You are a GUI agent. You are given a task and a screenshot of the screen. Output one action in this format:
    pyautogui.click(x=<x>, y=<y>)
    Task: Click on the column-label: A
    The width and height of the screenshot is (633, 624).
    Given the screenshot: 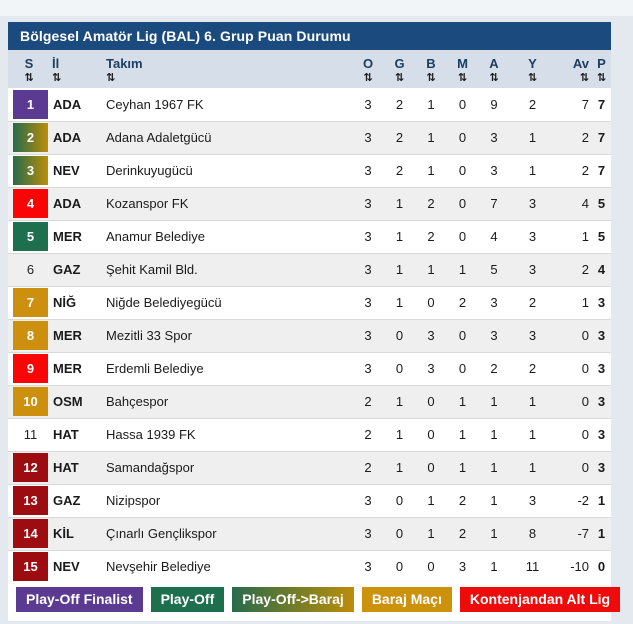 What is the action you would take?
    pyautogui.click(x=494, y=63)
    